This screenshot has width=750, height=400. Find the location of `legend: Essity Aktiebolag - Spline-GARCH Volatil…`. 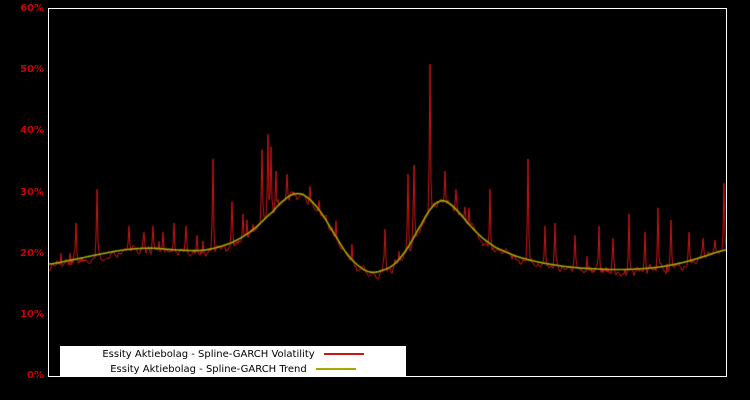

legend: Essity Aktiebolag - Spline-GARCH Volatil… is located at coordinates (233, 361).